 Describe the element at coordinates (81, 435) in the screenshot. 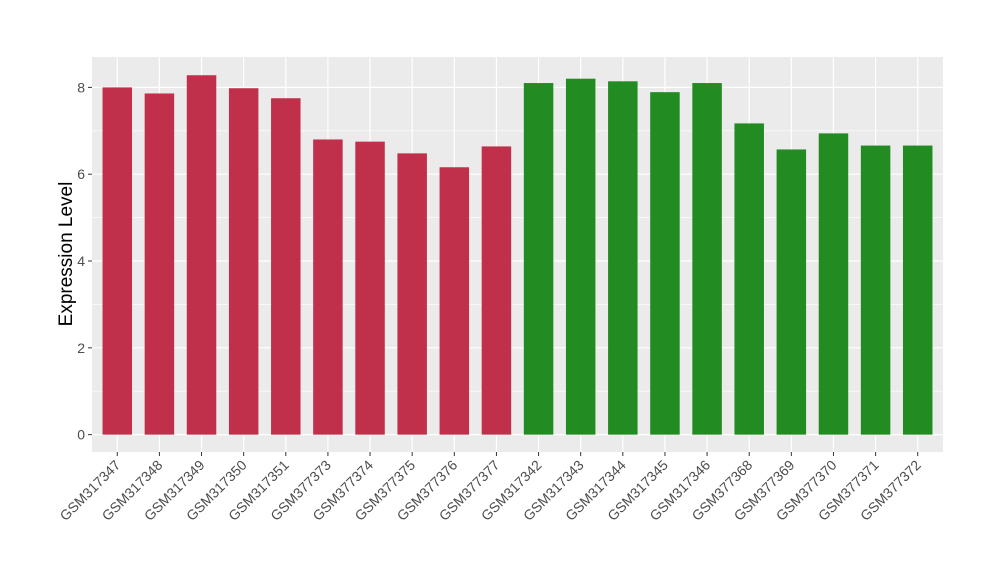

I see `y-tick-label: 0` at that location.